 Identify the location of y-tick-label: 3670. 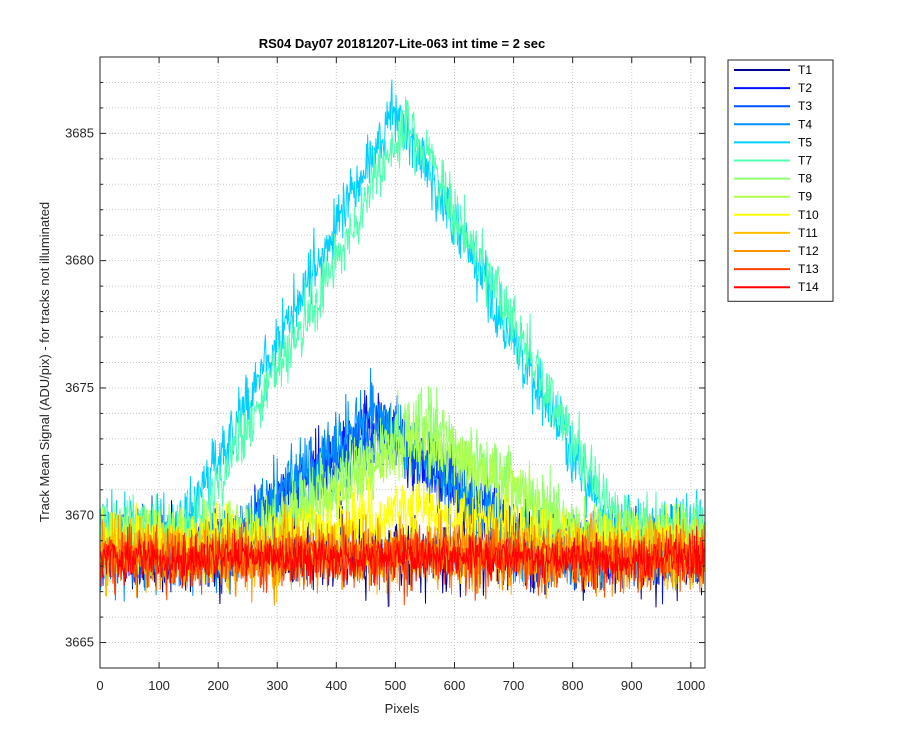
(79, 514).